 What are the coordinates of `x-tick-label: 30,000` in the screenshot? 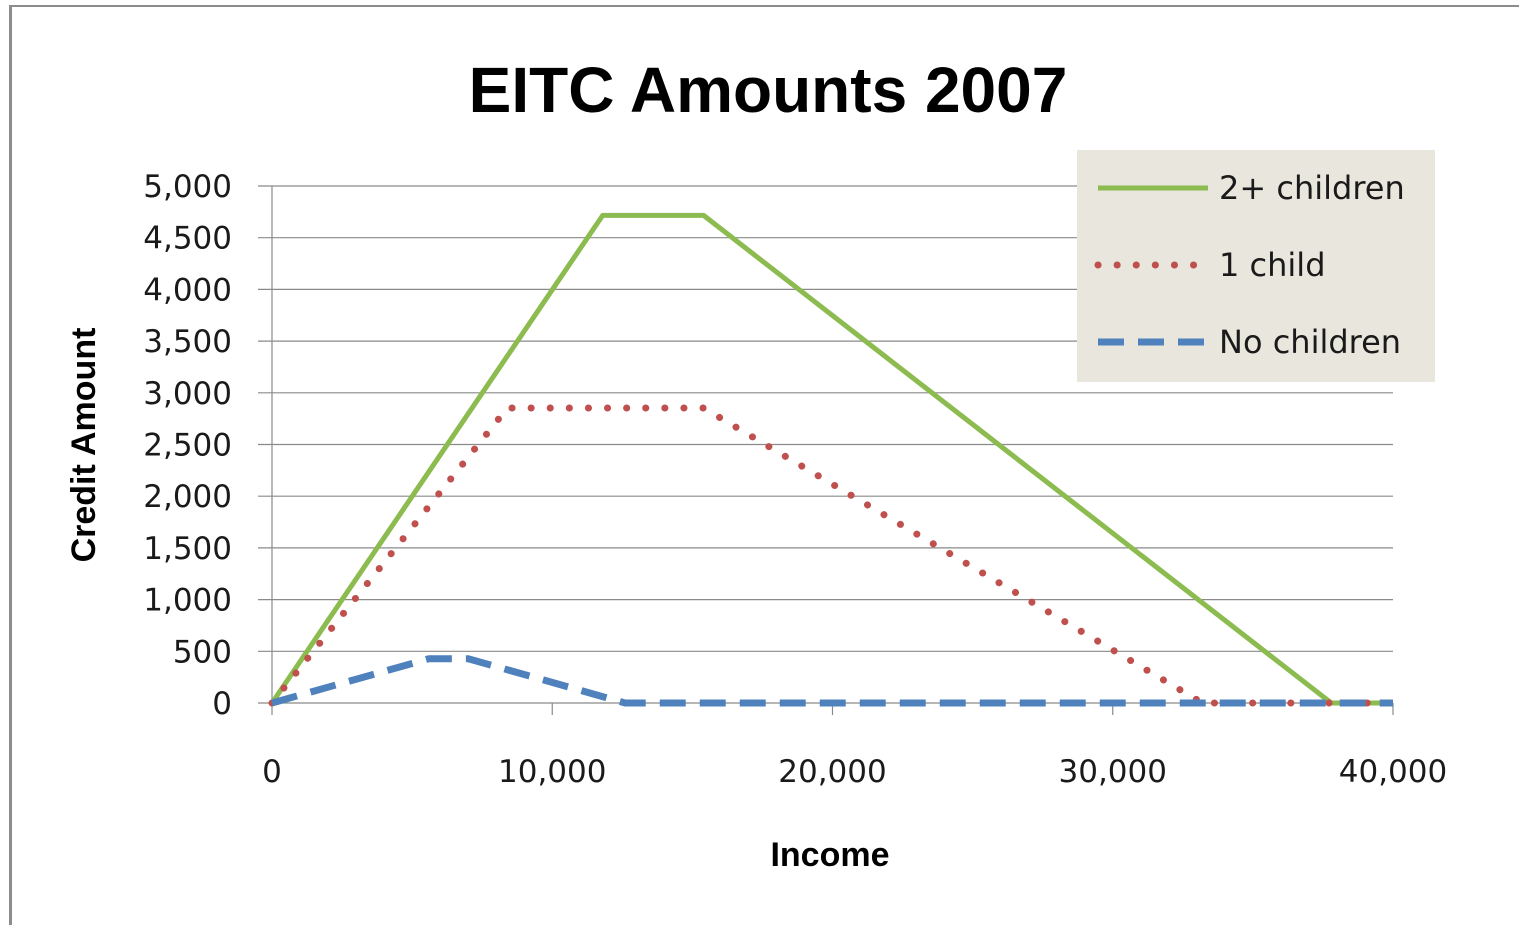 It's located at (1113, 772).